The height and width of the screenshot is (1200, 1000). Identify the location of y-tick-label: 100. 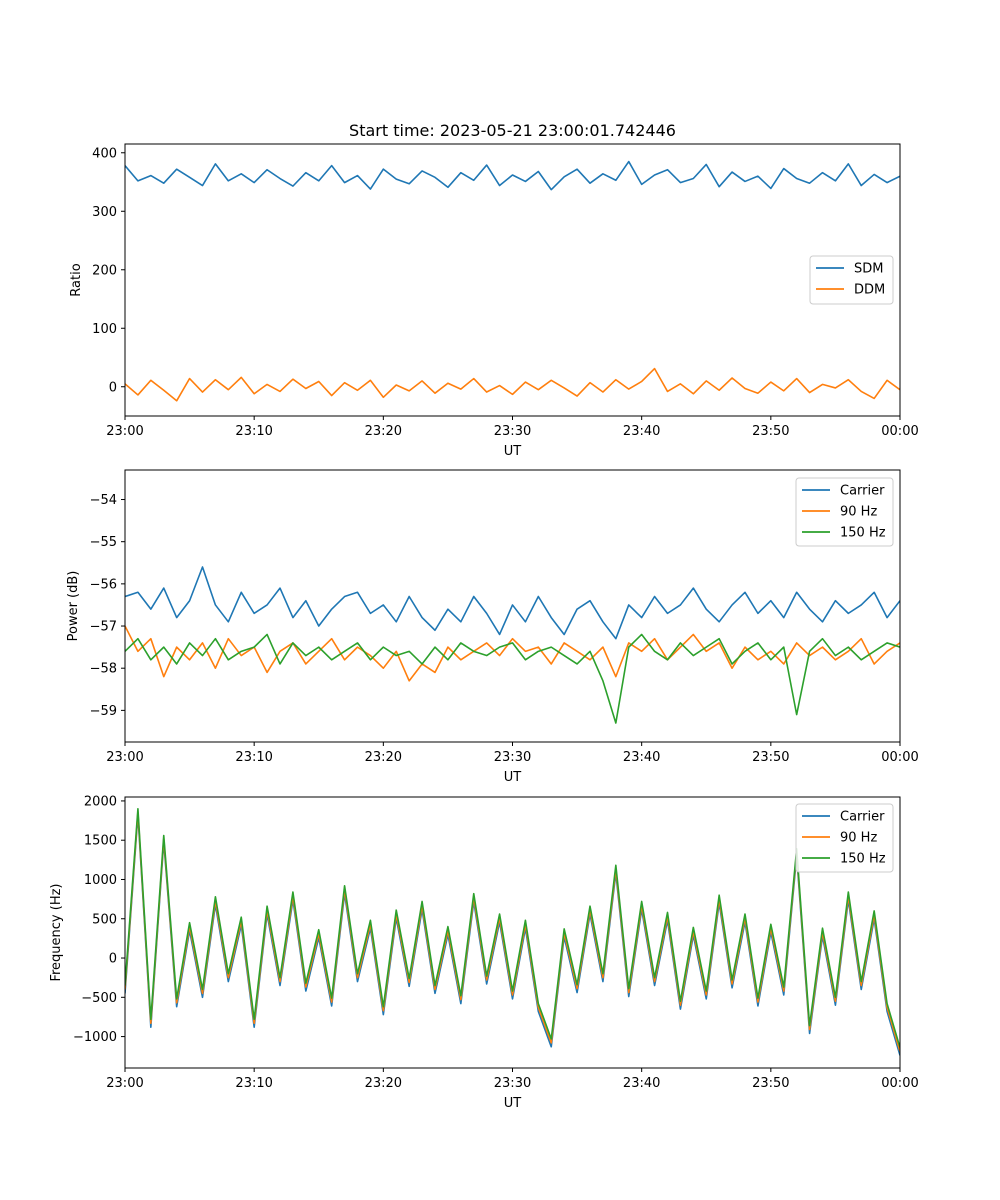
(104, 329).